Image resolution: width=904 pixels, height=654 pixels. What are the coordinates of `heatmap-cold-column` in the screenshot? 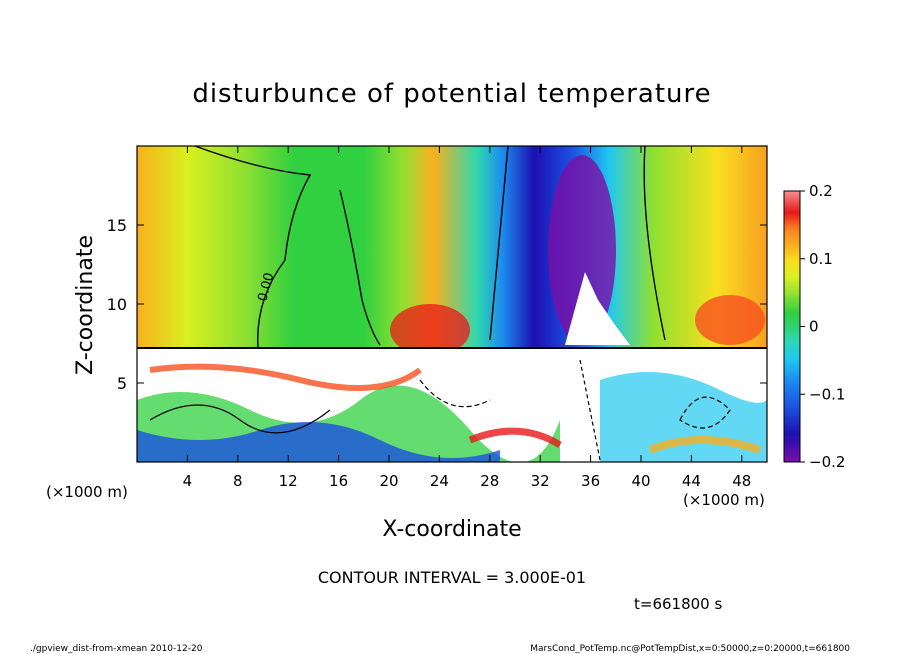 It's located at (582, 250).